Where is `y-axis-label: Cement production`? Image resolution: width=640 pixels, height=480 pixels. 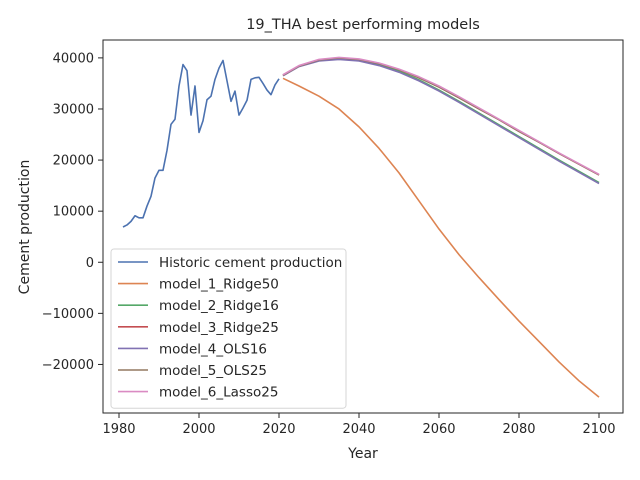
y-axis-label: Cement production is located at coordinates (25, 227).